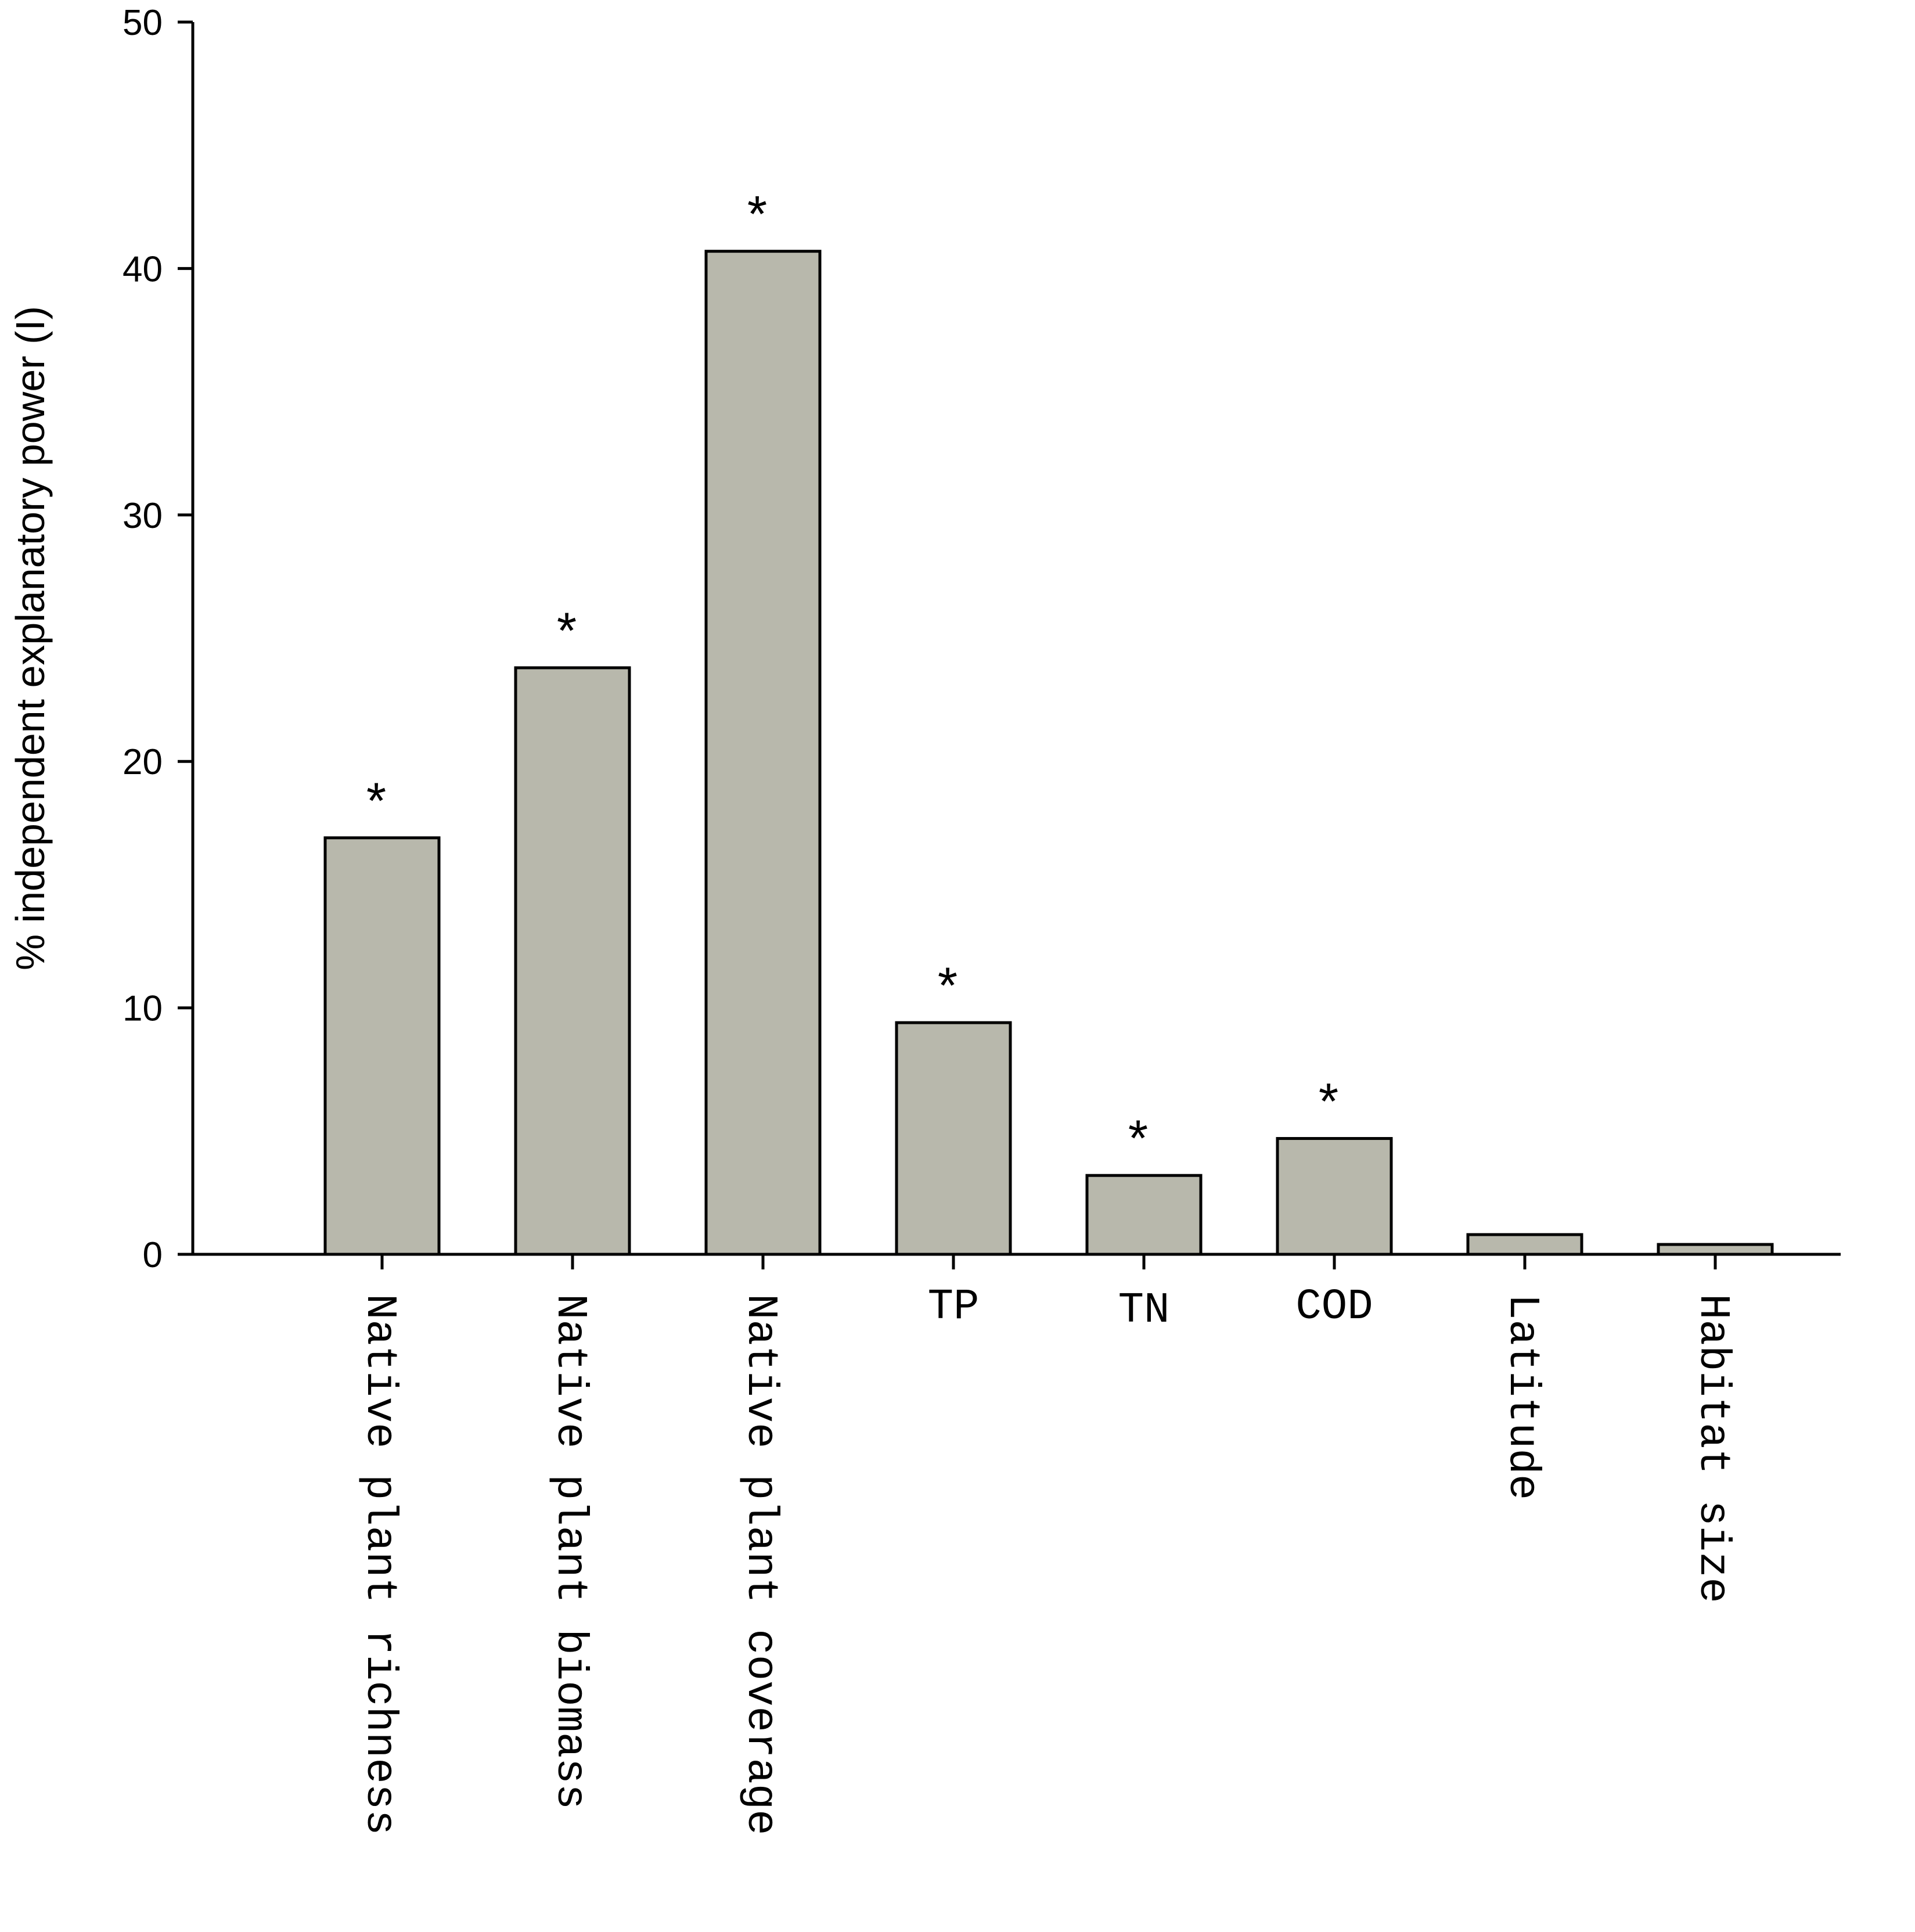  Describe the element at coordinates (143, 23) in the screenshot. I see `y-tick-label: 50` at that location.